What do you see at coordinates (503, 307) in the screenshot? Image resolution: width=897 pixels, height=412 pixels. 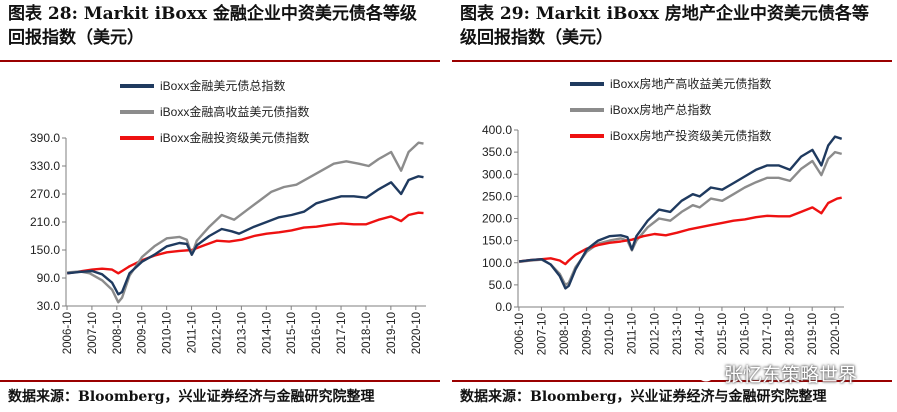 I see `y-tick-label: 0.0` at bounding box center [503, 307].